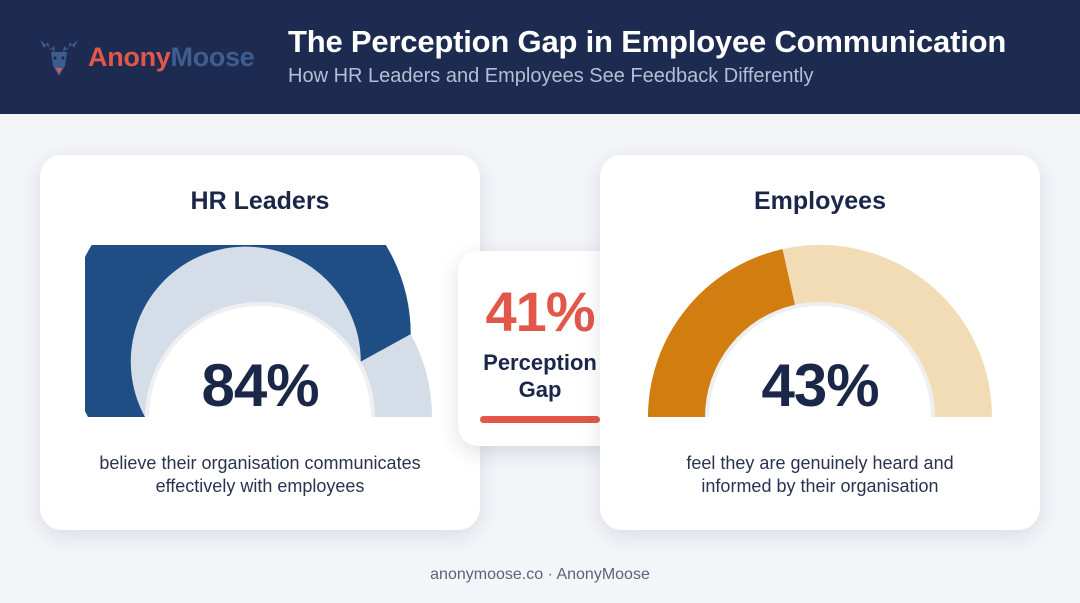 The height and width of the screenshot is (603, 1080). Describe the element at coordinates (540, 574) in the screenshot. I see `footer-credit: anonymoose.co · AnonyMoose` at that location.